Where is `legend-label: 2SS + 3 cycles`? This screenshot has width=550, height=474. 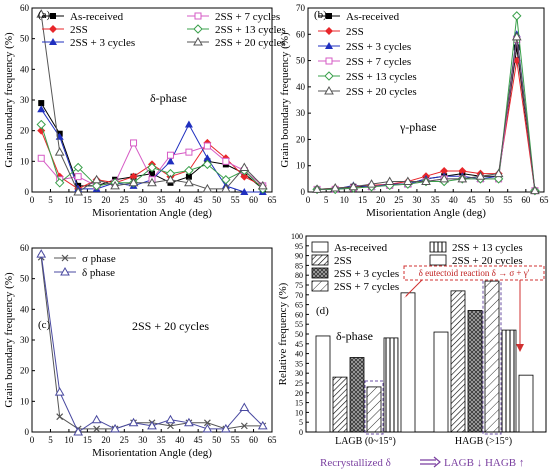 legend-label: 2SS + 3 cycles is located at coordinates (102, 43).